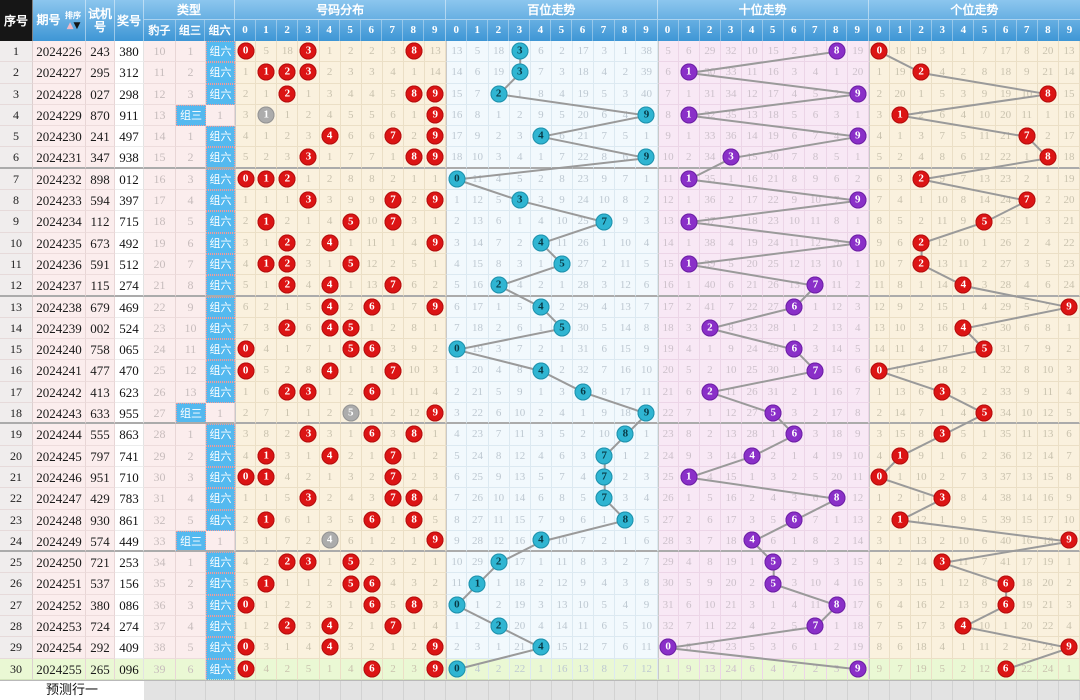 The image size is (1080, 700). What do you see at coordinates (1006, 563) in the screenshot?
I see `trend-cell: 41` at bounding box center [1006, 563].